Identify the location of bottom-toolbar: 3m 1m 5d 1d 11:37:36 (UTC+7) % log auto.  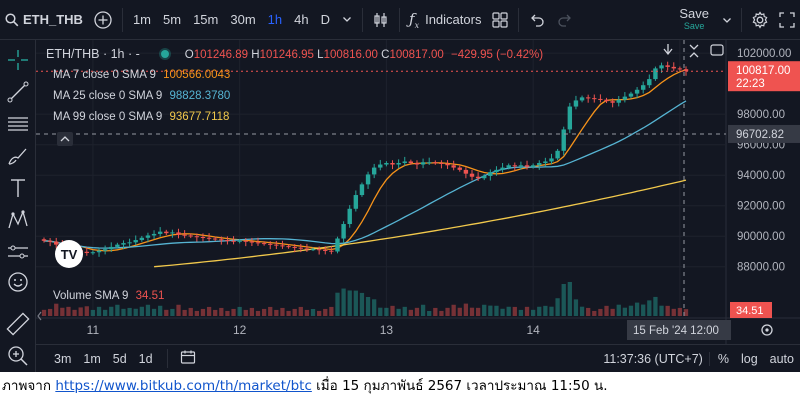
(418, 358).